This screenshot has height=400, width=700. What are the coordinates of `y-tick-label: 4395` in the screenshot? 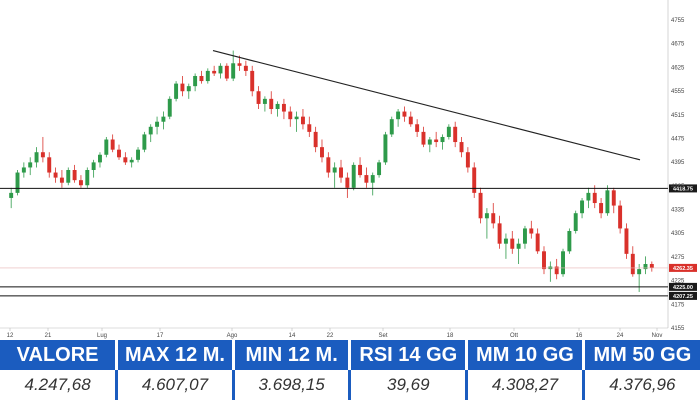 It's located at (678, 163).